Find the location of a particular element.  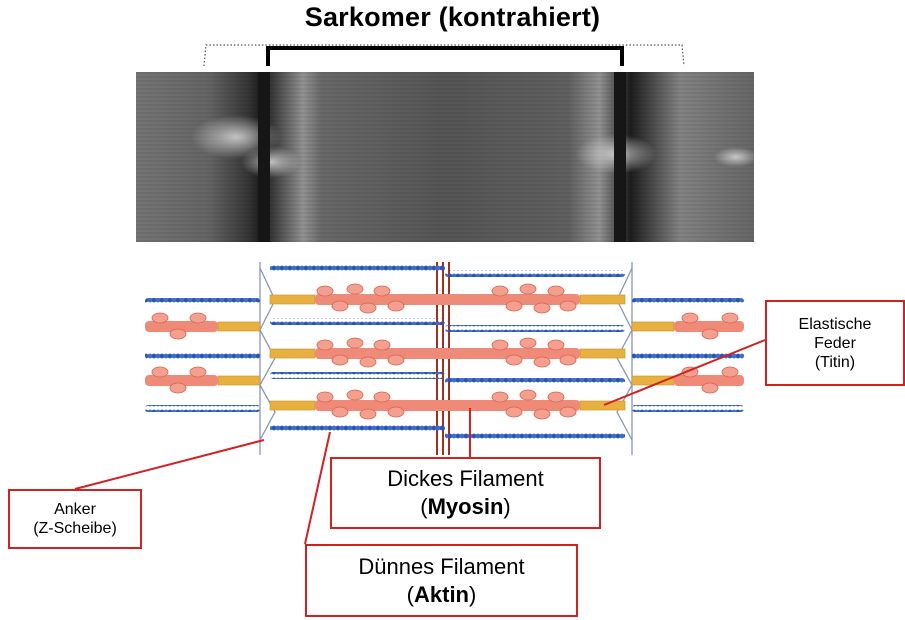

myosin-filaments is located at coordinates (444, 351).